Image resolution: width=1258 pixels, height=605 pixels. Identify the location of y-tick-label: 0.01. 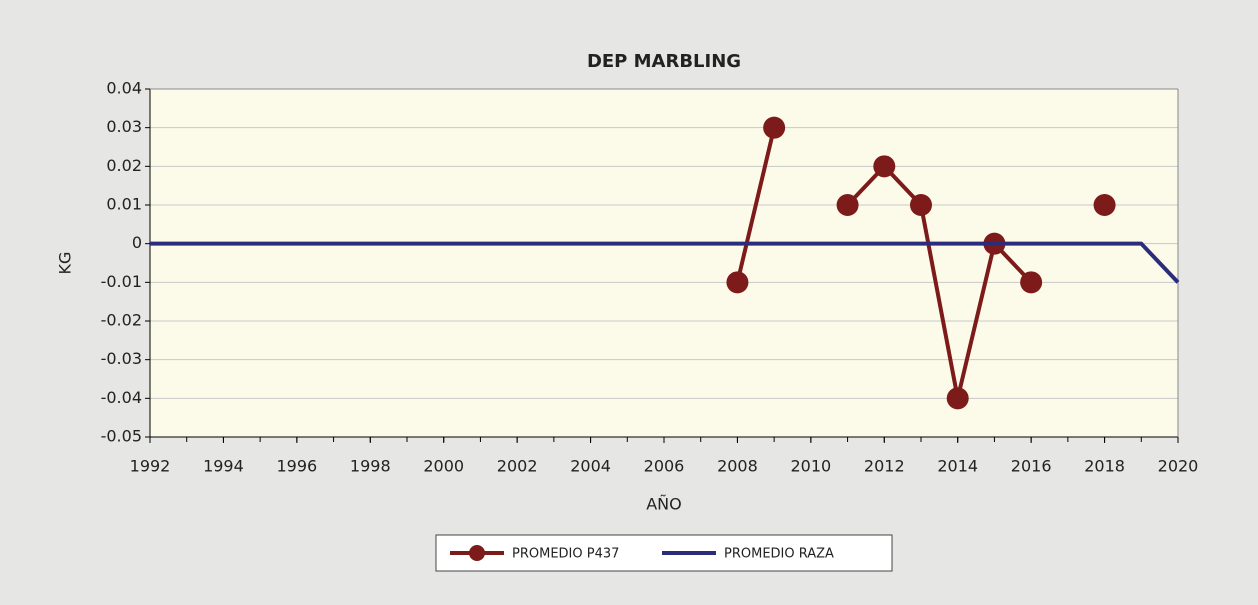
(124, 204).